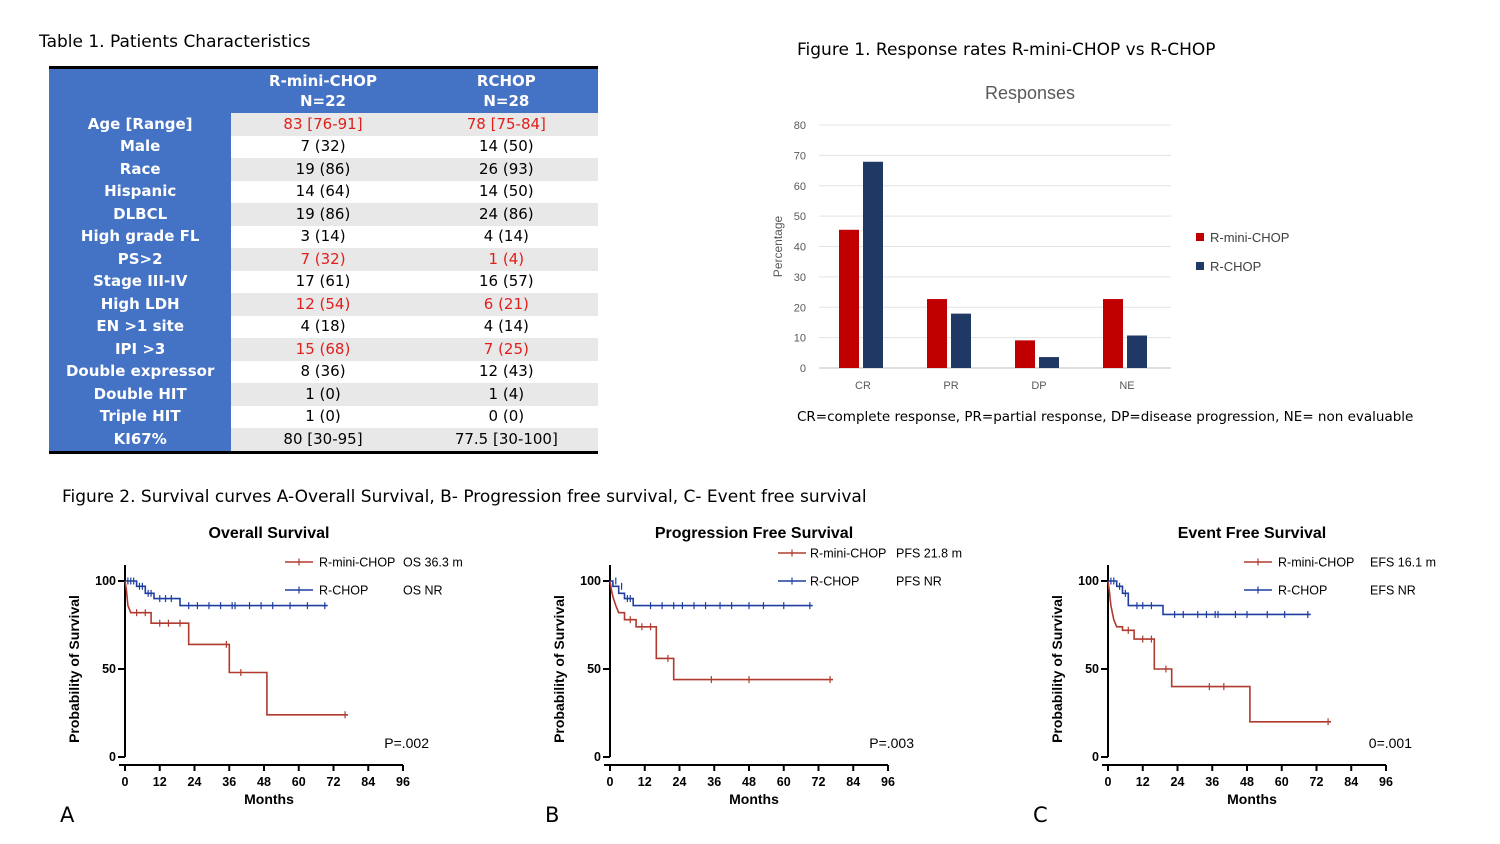 This screenshot has width=1500, height=844. Describe the element at coordinates (961, 340) in the screenshot. I see `bar-r-chop-pr` at that location.